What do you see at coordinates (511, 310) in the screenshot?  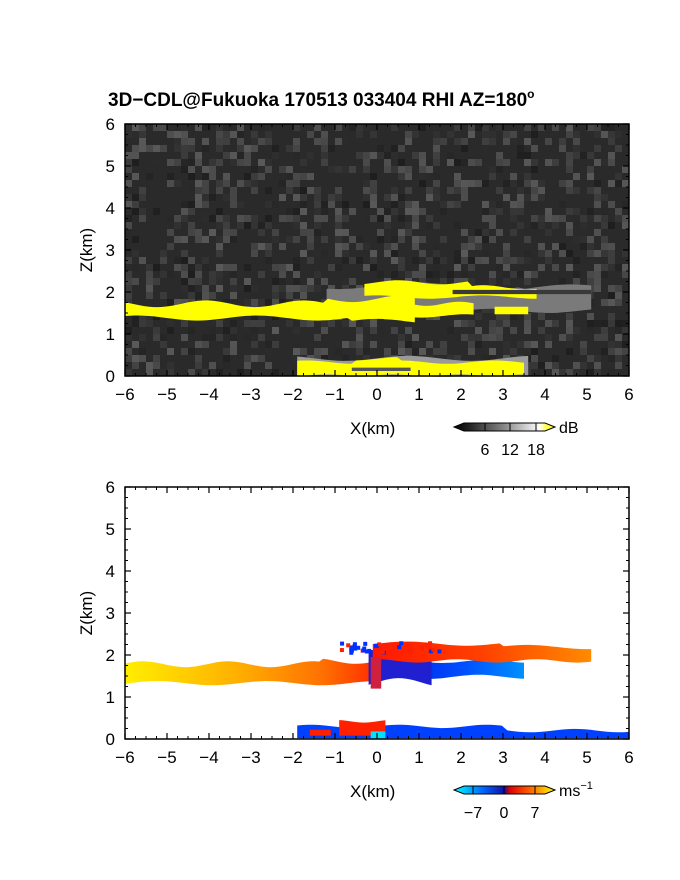 I see `snr-east-patch` at bounding box center [511, 310].